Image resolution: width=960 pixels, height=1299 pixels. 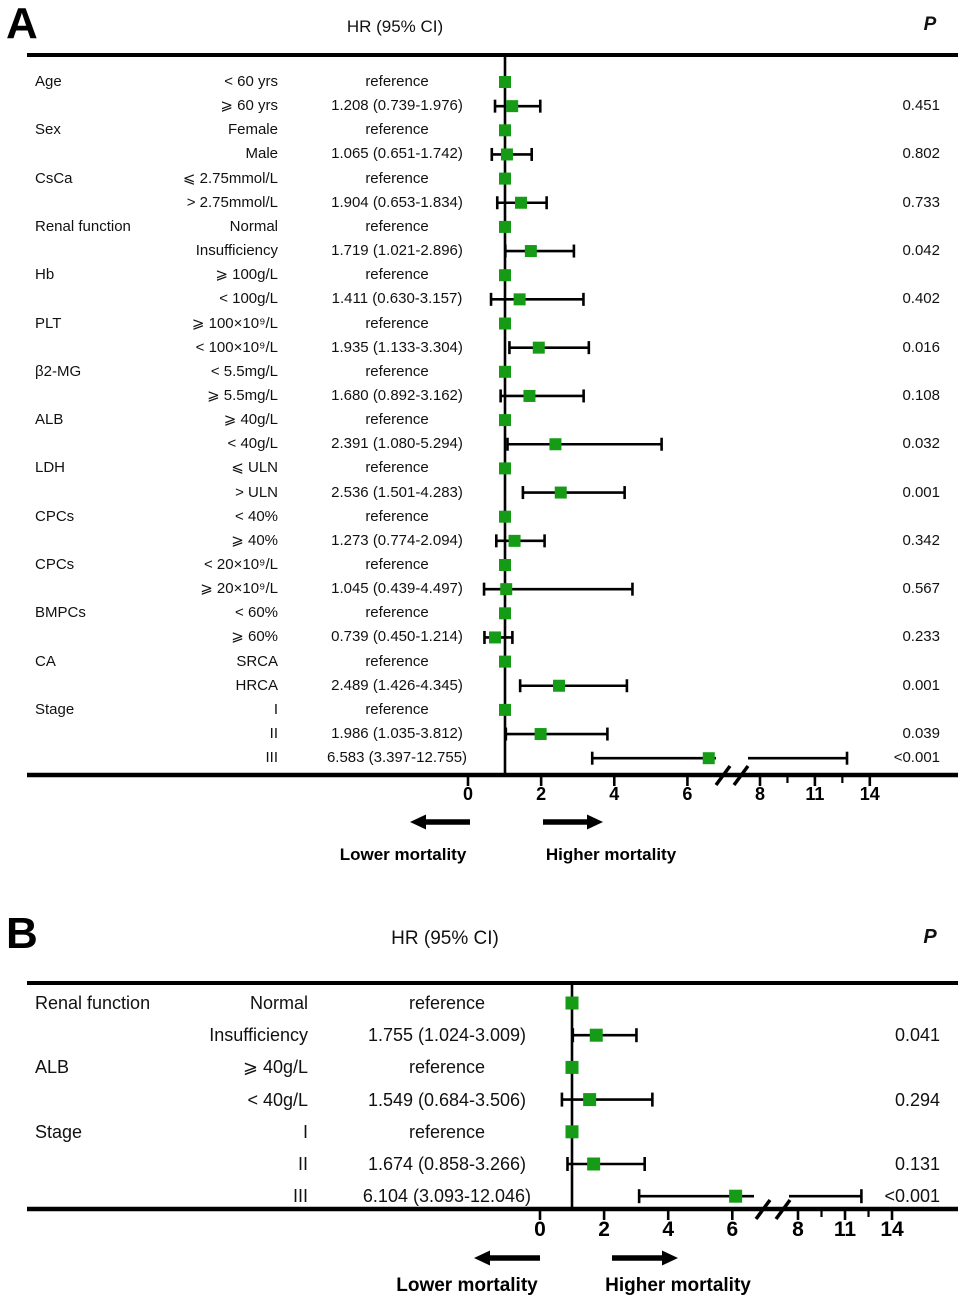 What do you see at coordinates (397, 299) in the screenshot?
I see `row-hr-ci: 1.411 (0.630-3.157)` at bounding box center [397, 299].